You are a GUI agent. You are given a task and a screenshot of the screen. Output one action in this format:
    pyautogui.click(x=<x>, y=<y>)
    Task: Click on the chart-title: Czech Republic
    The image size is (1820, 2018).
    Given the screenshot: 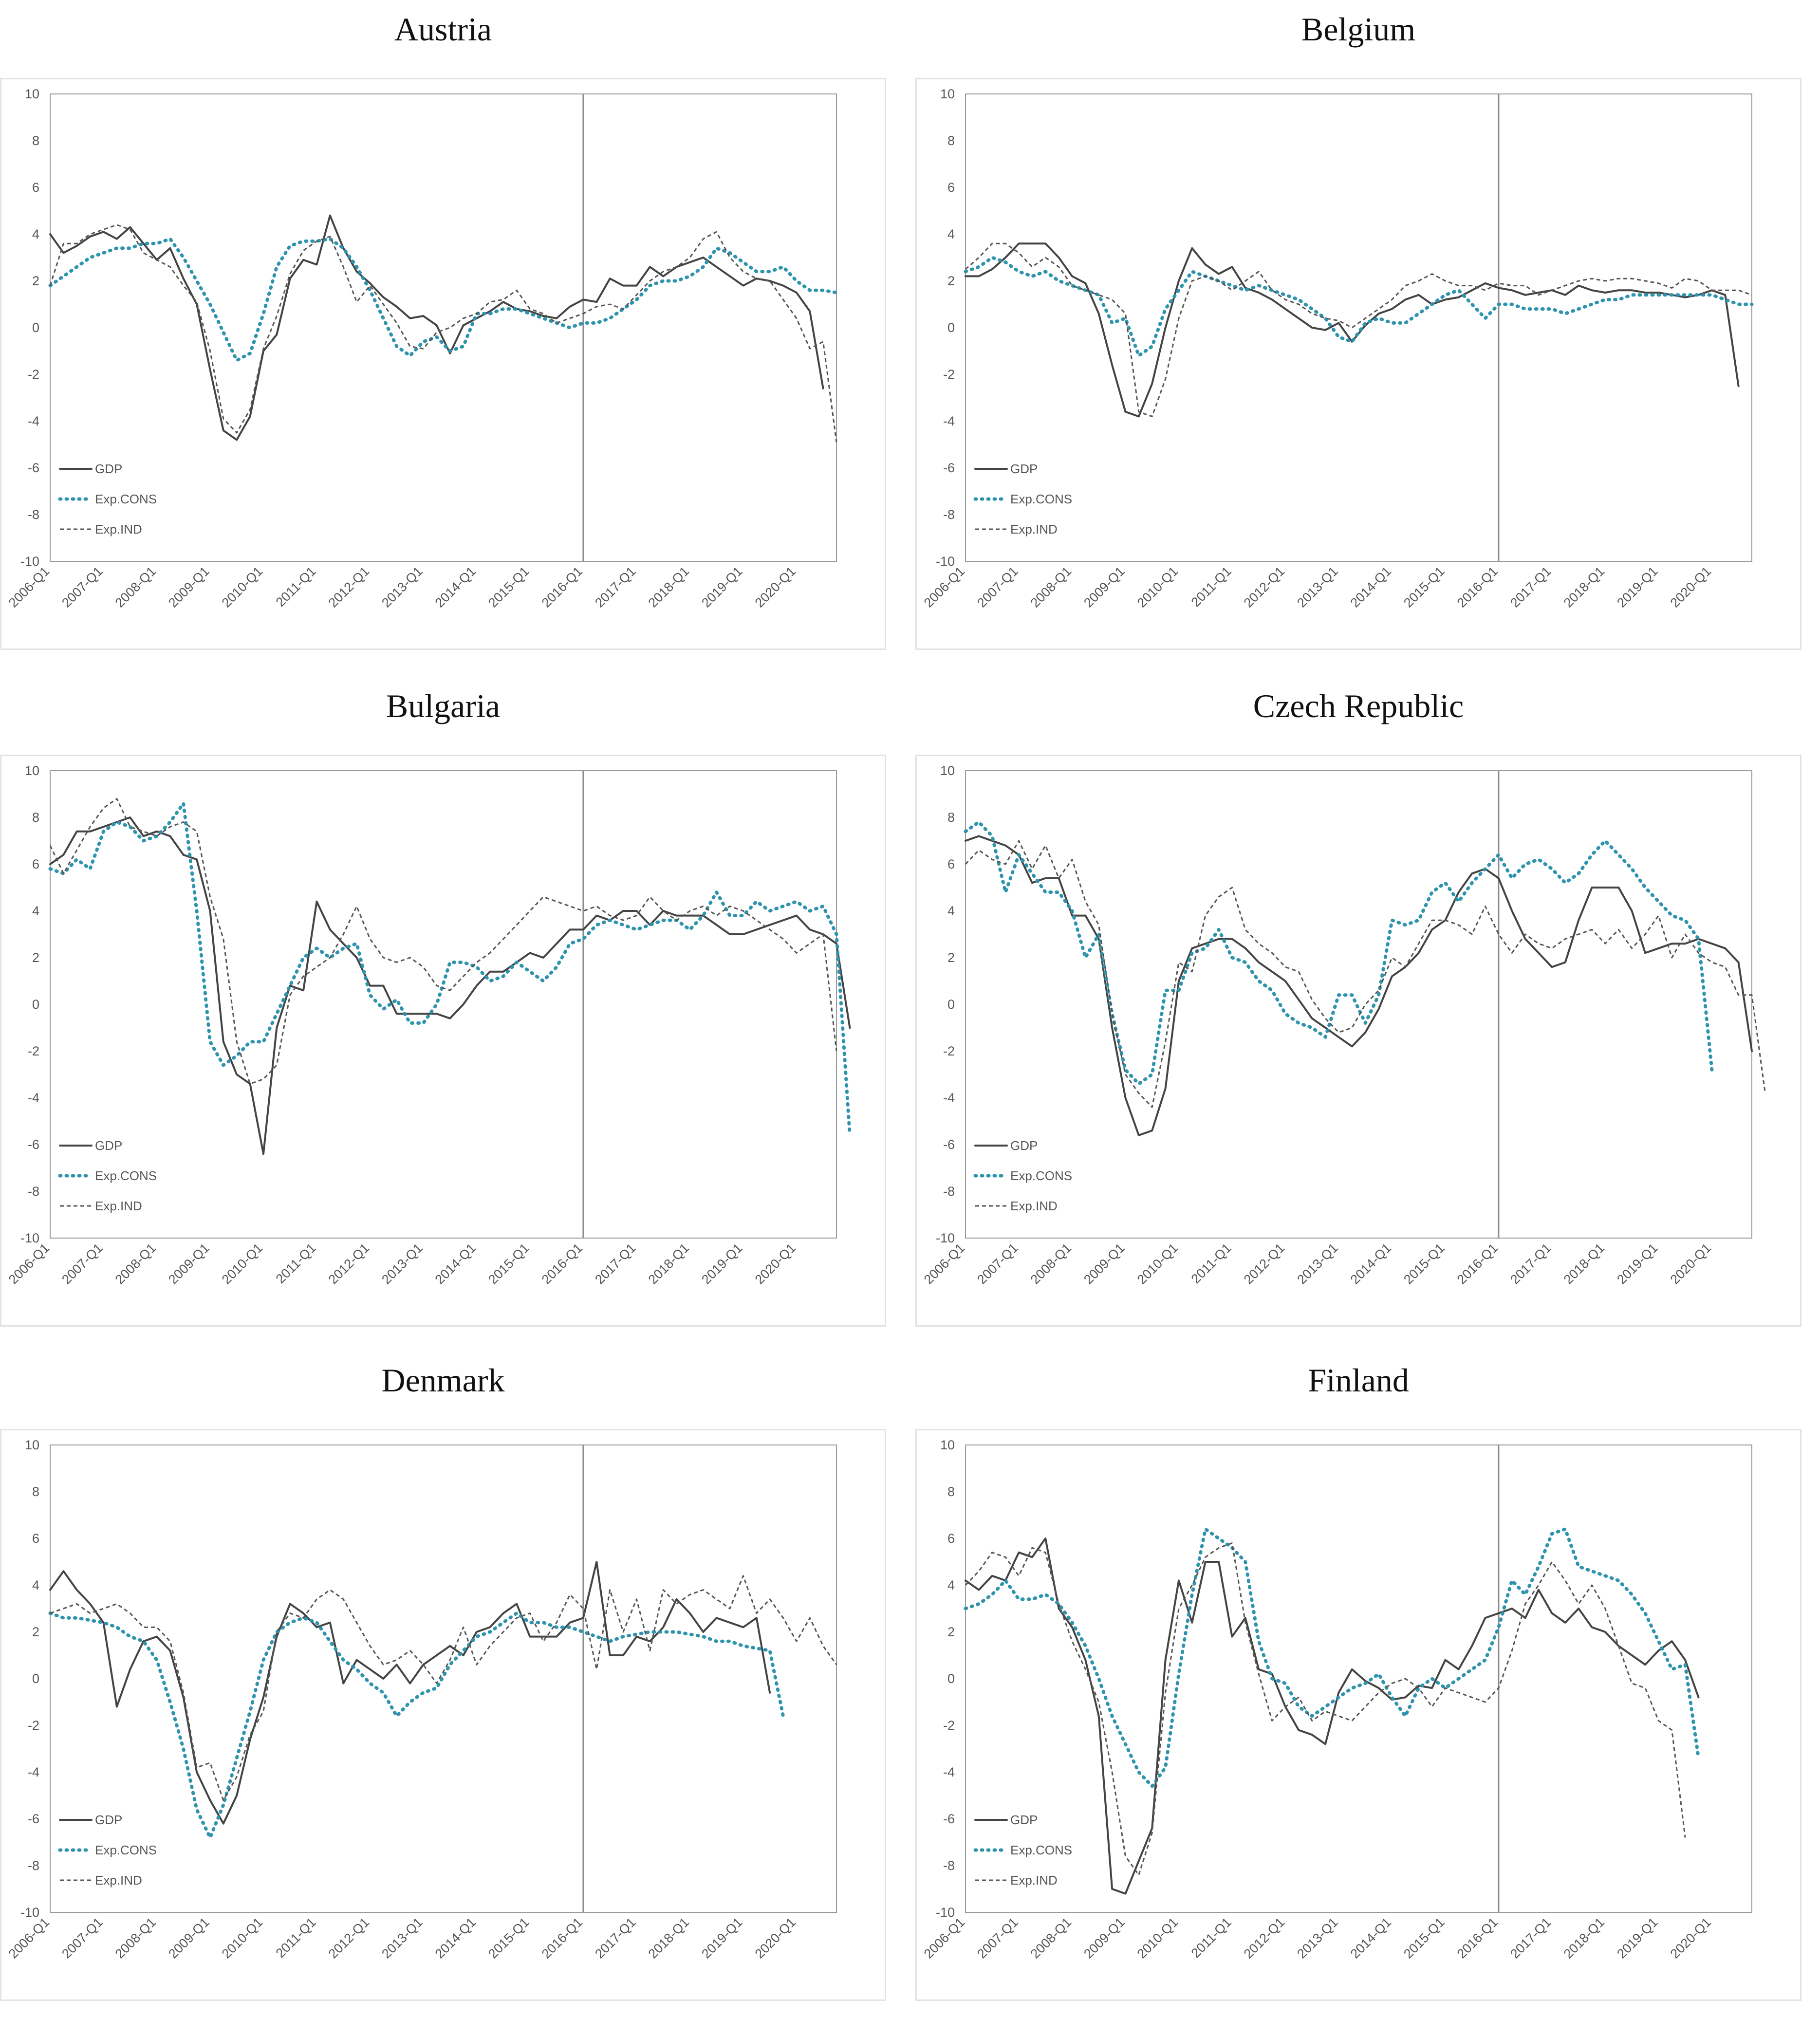 What is the action you would take?
    pyautogui.click(x=1358, y=705)
    